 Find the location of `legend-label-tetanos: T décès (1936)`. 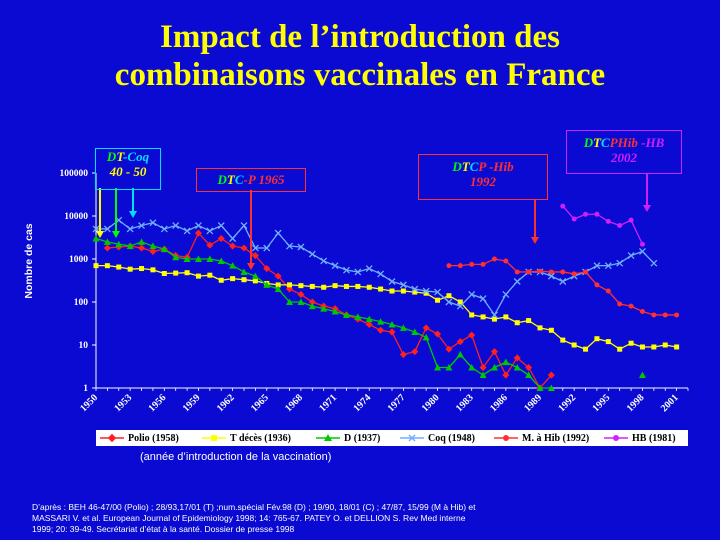

legend-label-tetanos: T décès (1936) is located at coordinates (260, 438).